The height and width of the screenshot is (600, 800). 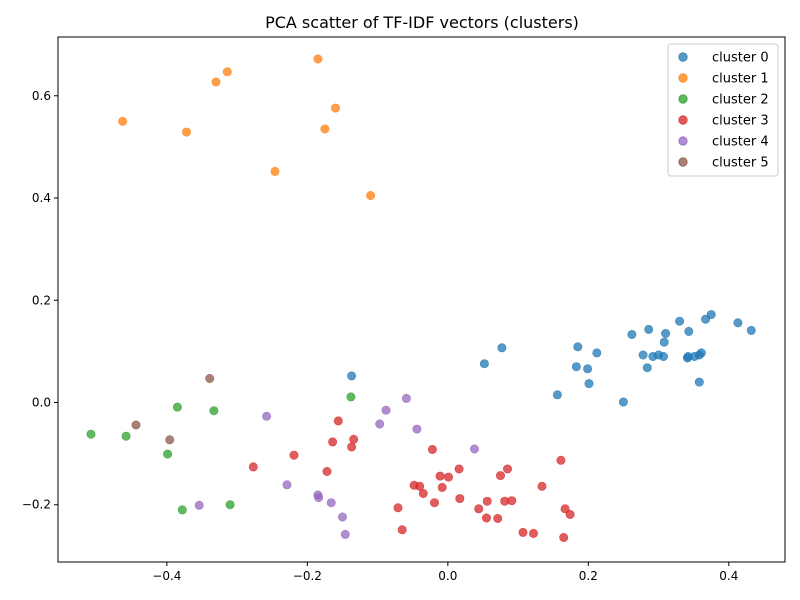 I want to click on y-tick-label: 0.6, so click(x=41, y=96).